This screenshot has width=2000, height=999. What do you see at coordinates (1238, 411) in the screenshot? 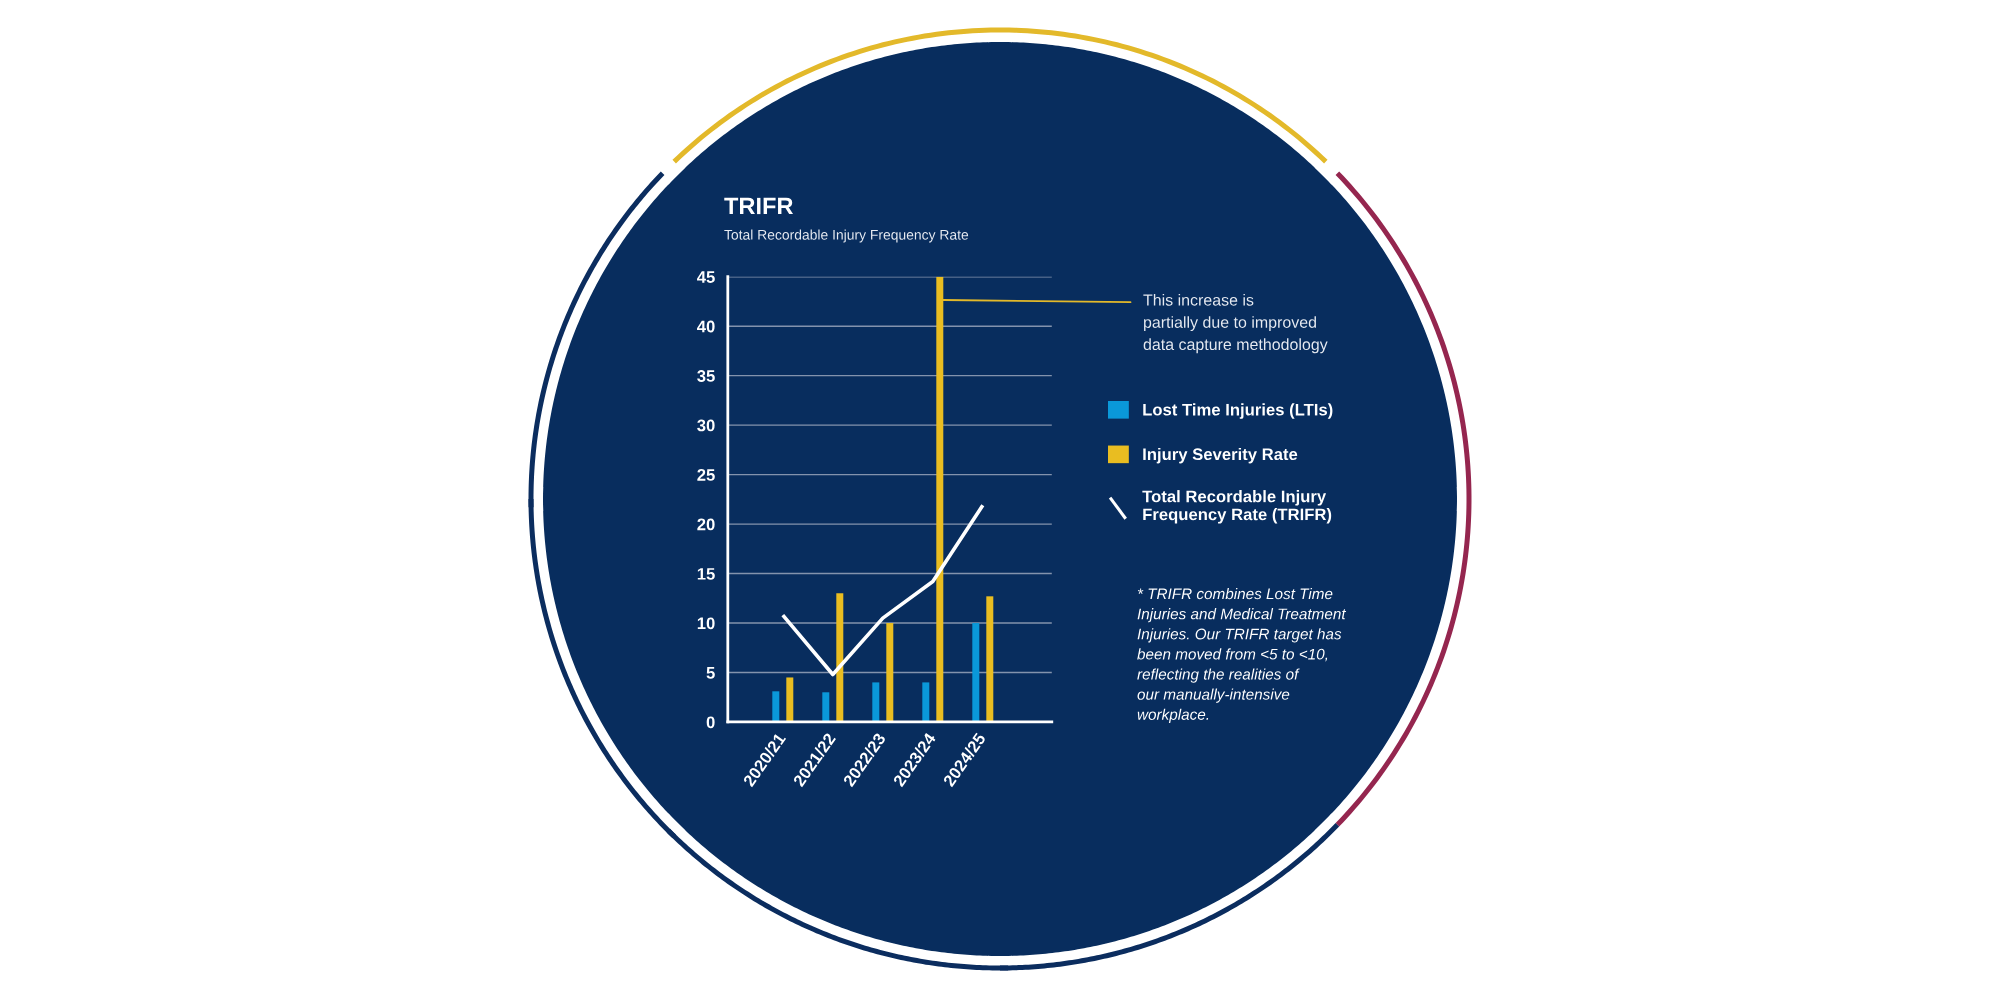
I see `legend-label: Lost Time Injuries (LTIs)` at bounding box center [1238, 411].